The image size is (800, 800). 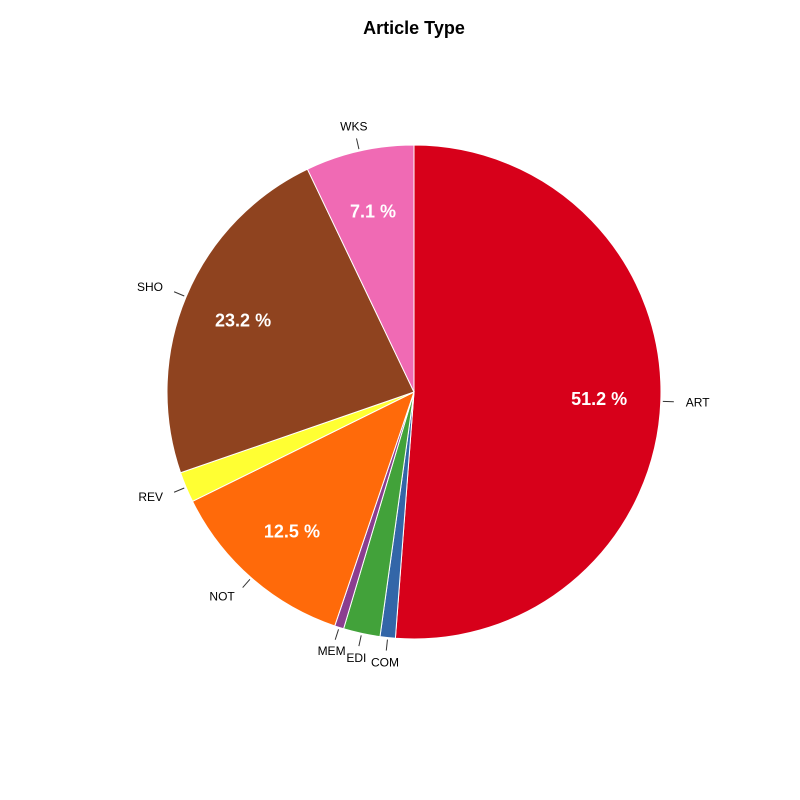 What do you see at coordinates (360, 641) in the screenshot?
I see `leader-line-edi` at bounding box center [360, 641].